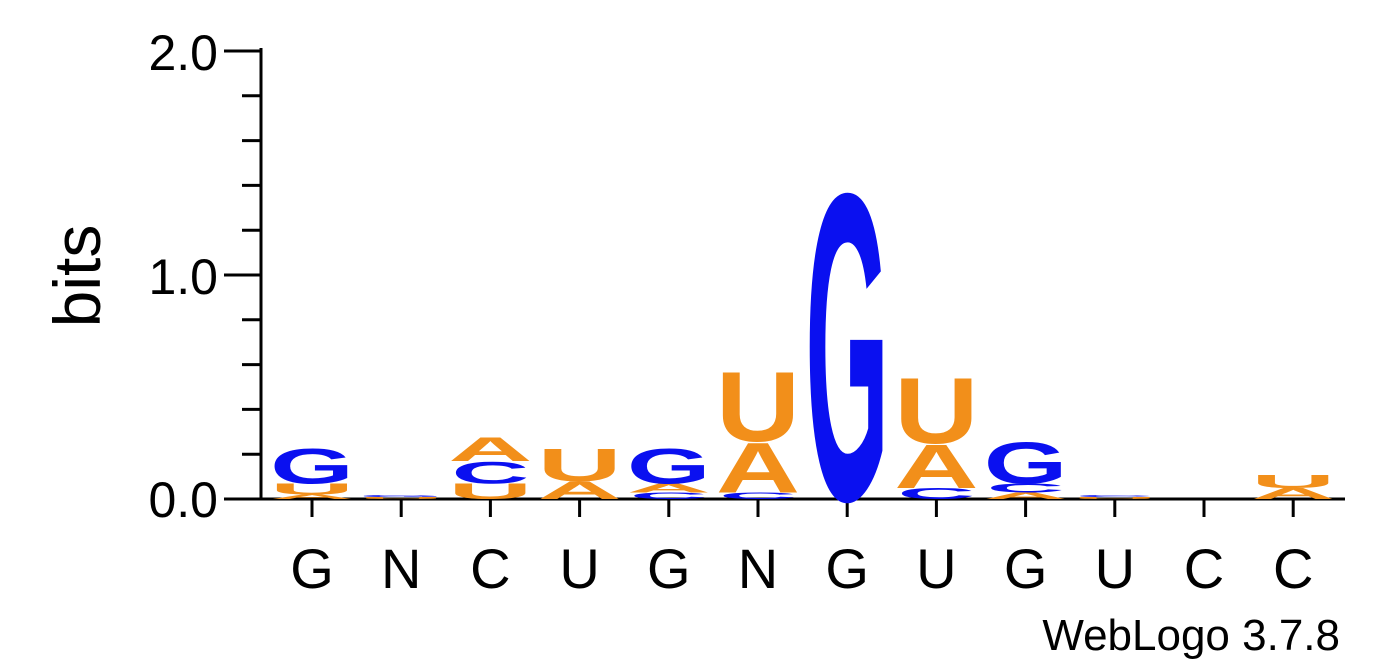 The width and height of the screenshot is (1392, 667). Describe the element at coordinates (242, 275) in the screenshot. I see `y-ticks` at that location.